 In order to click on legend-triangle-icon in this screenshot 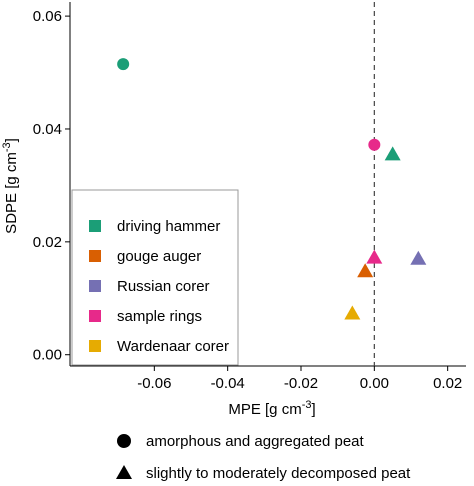, I will do `click(124, 472)`.